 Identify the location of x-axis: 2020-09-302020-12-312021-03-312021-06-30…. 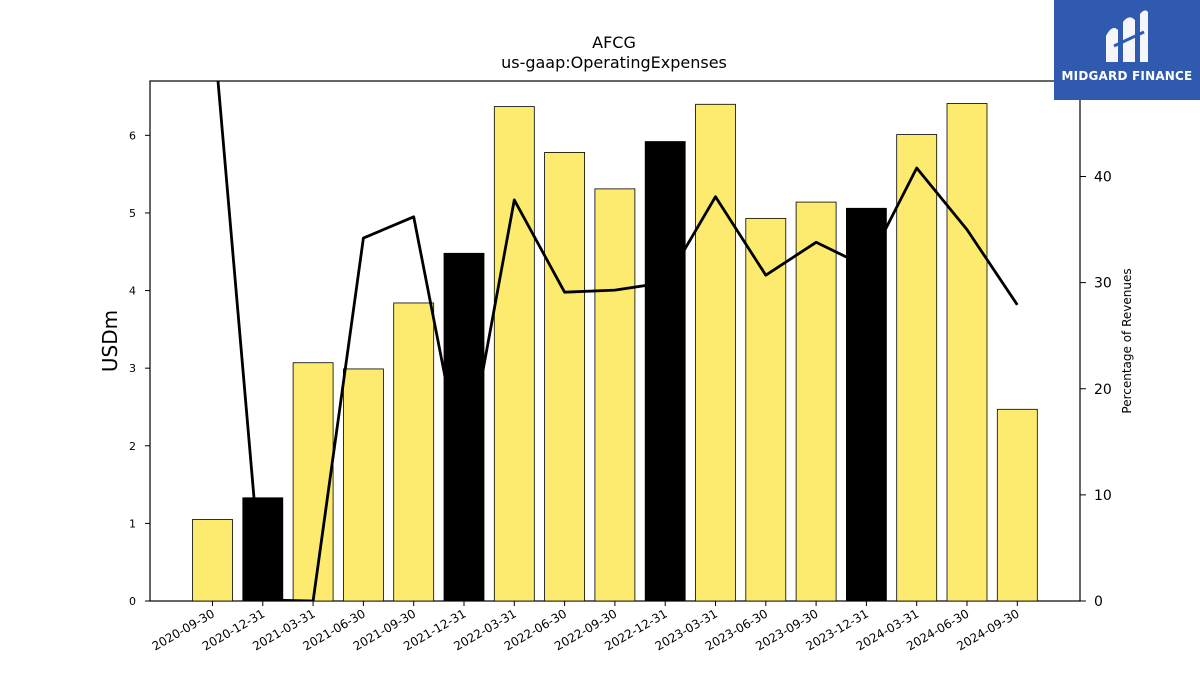
(586, 627).